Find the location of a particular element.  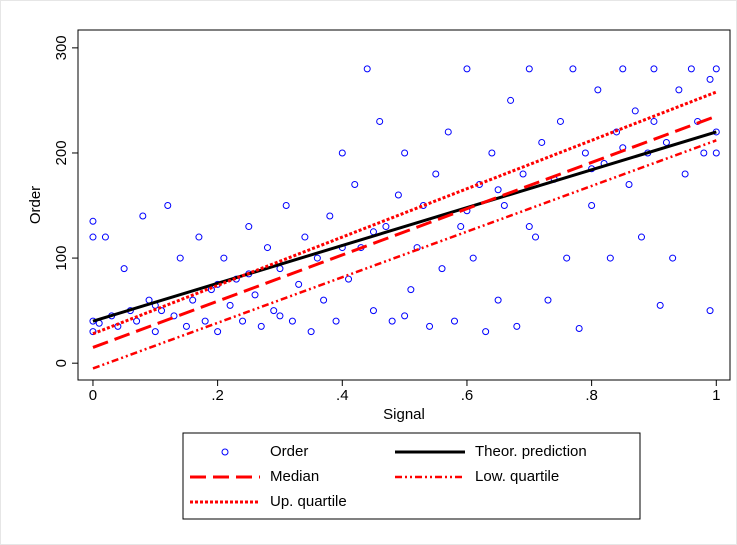

x-tick-label: .2 is located at coordinates (217, 395).